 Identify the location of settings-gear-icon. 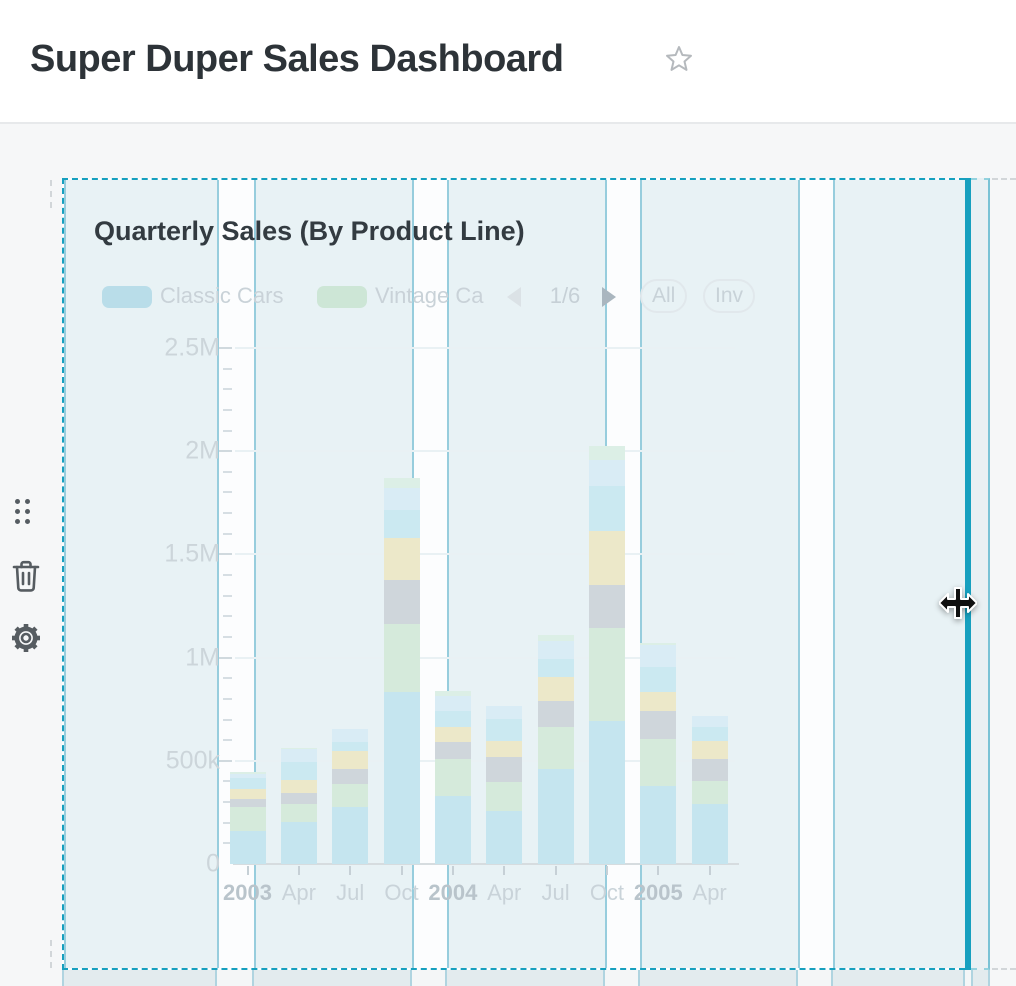
(26, 640).